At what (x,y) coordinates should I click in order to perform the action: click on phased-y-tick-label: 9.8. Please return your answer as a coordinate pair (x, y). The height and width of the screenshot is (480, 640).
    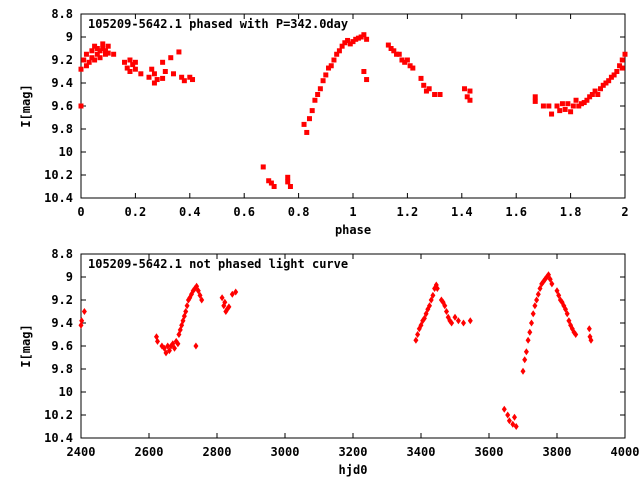
    Looking at the image, I should click on (62, 129).